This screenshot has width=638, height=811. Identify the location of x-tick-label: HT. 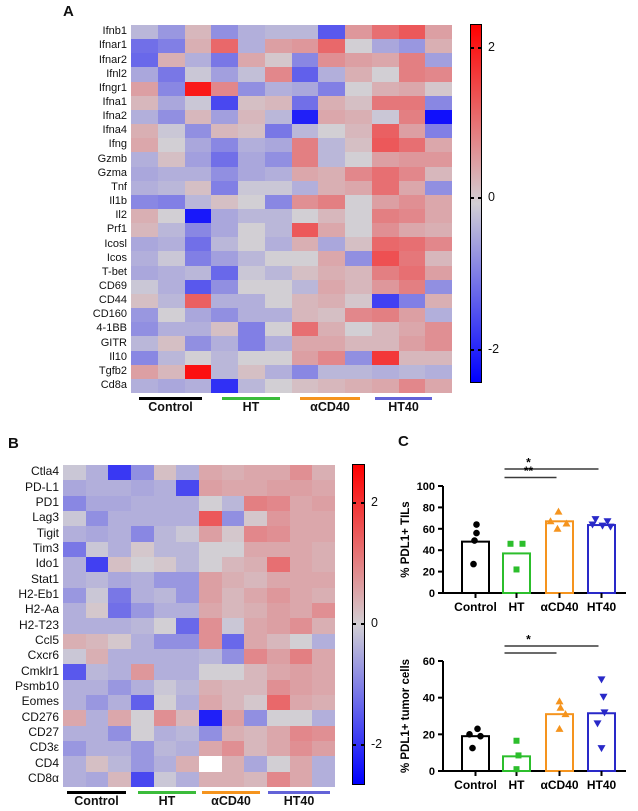
(517, 785).